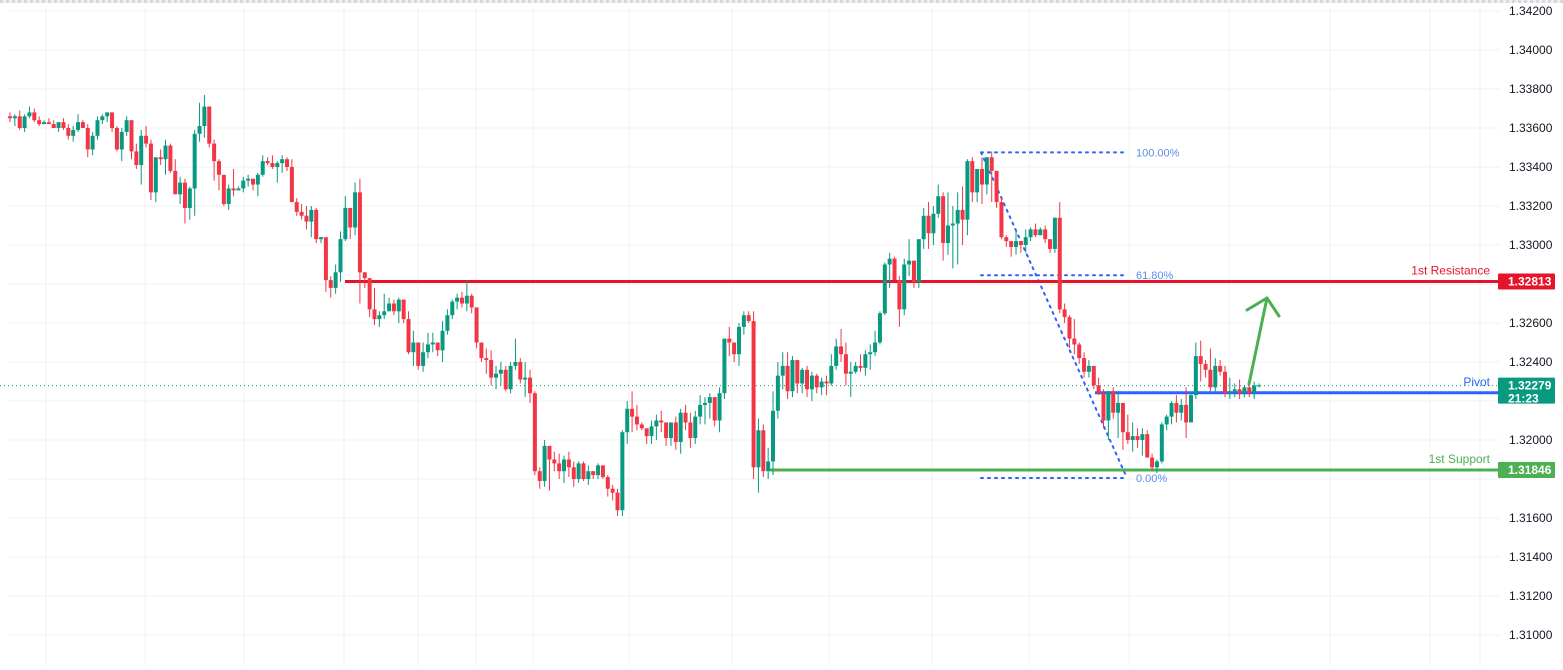  Describe the element at coordinates (1460, 459) in the screenshot. I see `level-label: 1st Support` at that location.